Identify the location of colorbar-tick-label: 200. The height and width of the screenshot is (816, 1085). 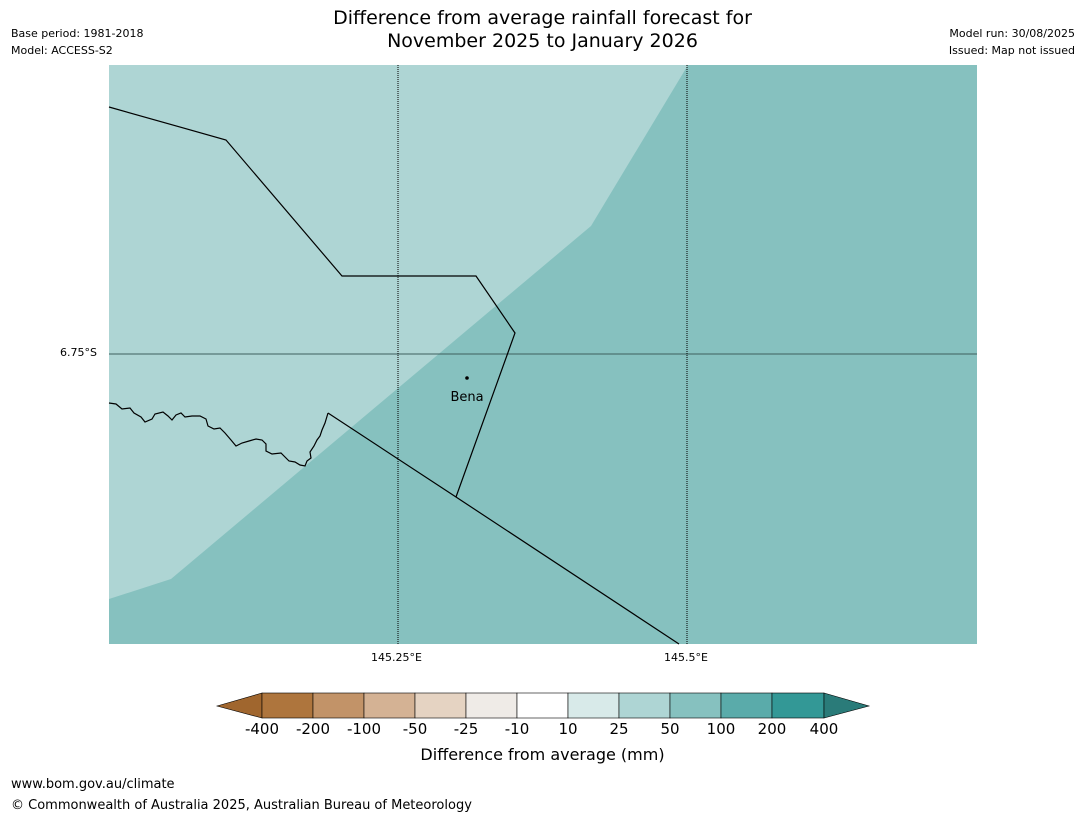
(772, 729).